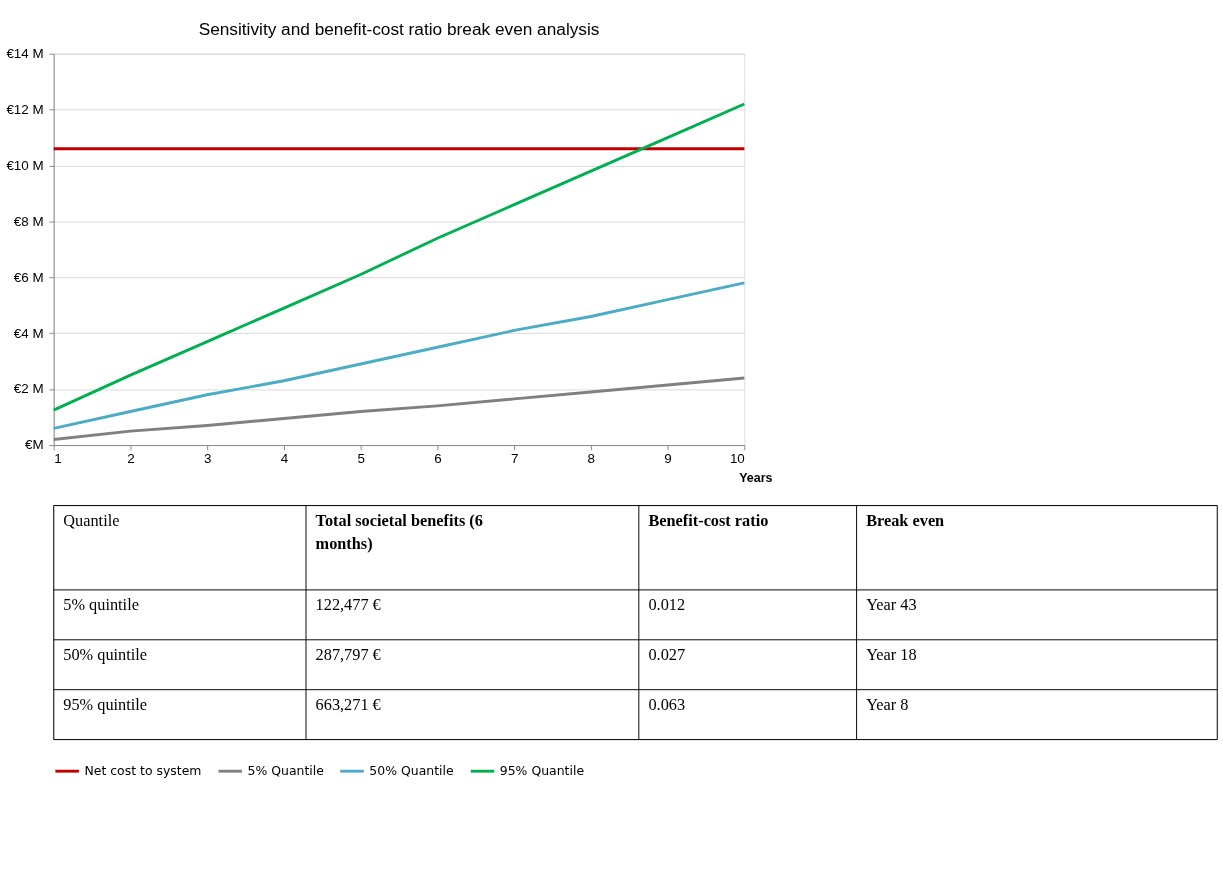 The height and width of the screenshot is (872, 1223). Describe the element at coordinates (399, 29) in the screenshot. I see `chart-title: Sensitivity and benefit-cost ratio break even analysis` at that location.